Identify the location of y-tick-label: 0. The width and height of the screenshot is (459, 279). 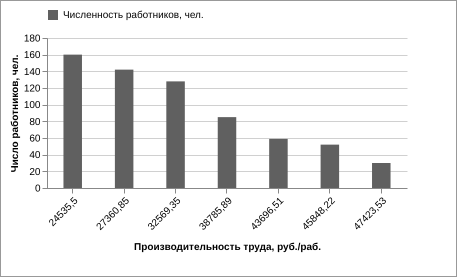
(37, 189).